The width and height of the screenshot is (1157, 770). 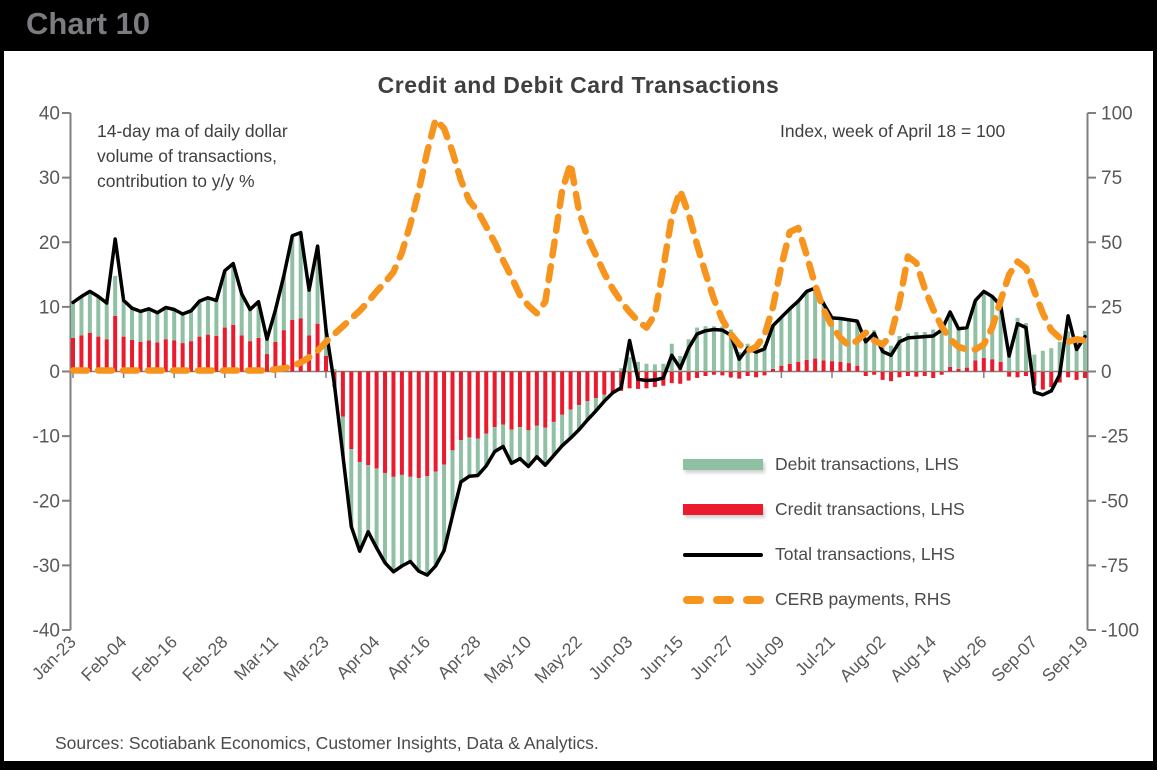 What do you see at coordinates (49, 178) in the screenshot?
I see `left-axis-tick-label: 30` at bounding box center [49, 178].